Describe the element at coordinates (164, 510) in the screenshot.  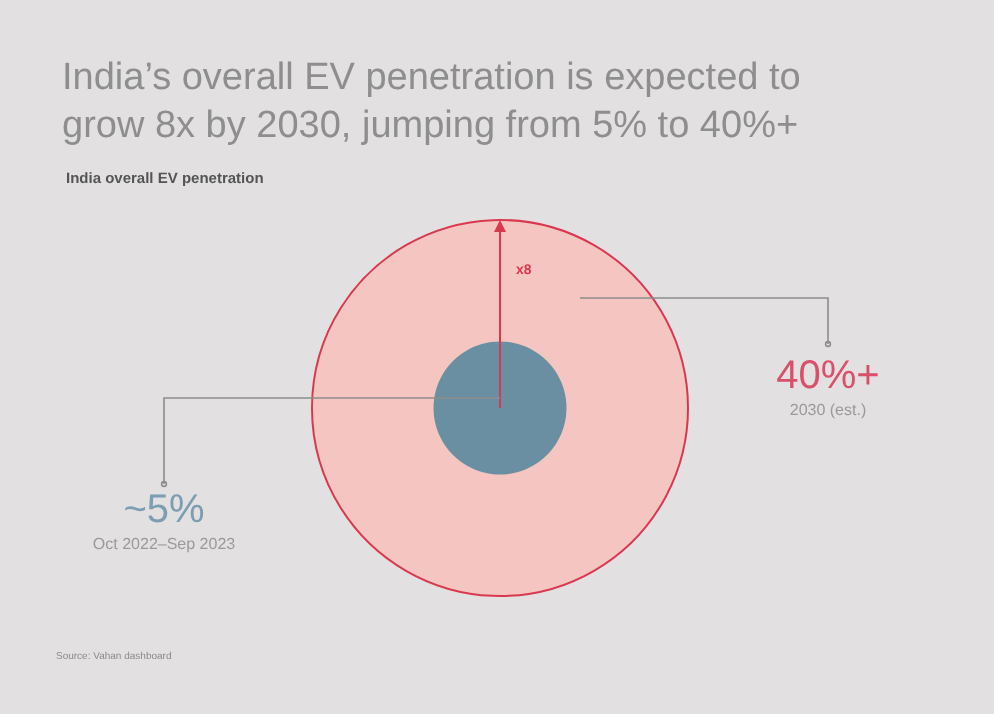
I see `data-label: ~5%` at that location.